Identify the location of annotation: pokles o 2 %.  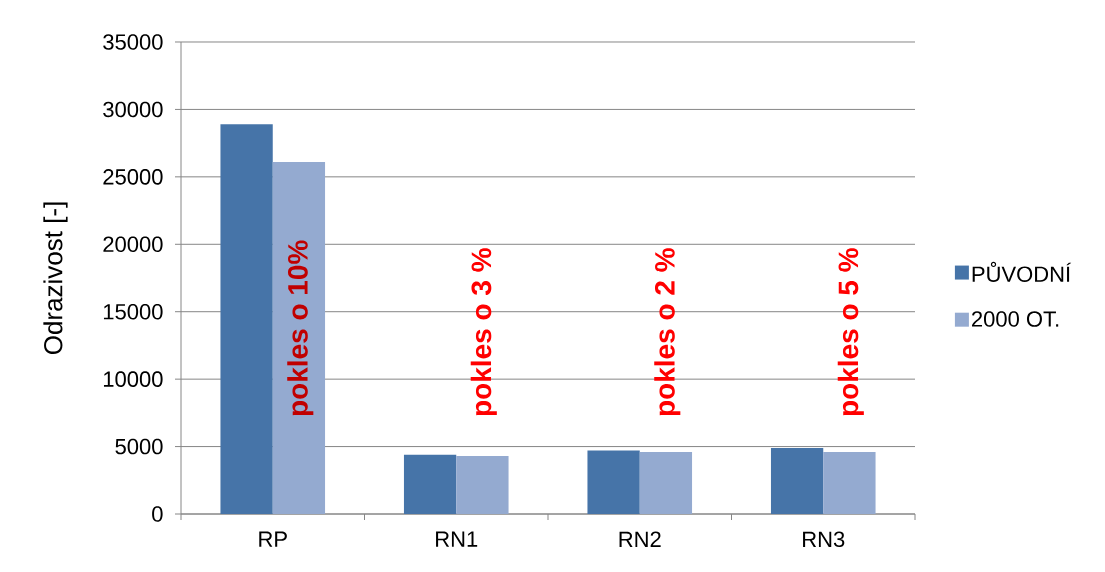
(667, 332).